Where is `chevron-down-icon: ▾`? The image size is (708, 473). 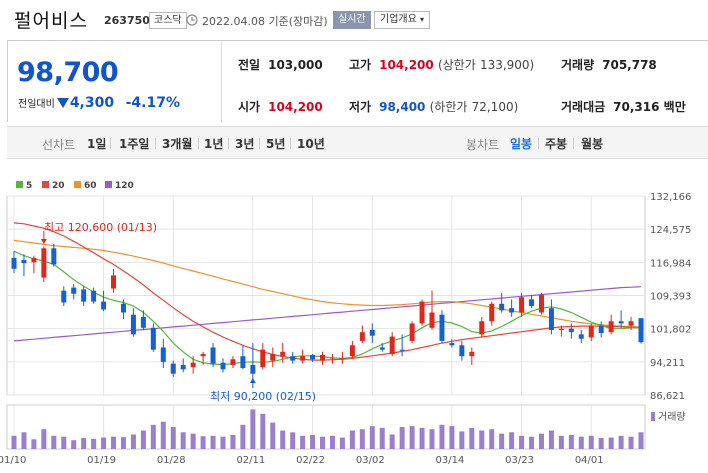 chevron-down-icon: ▾ is located at coordinates (422, 19).